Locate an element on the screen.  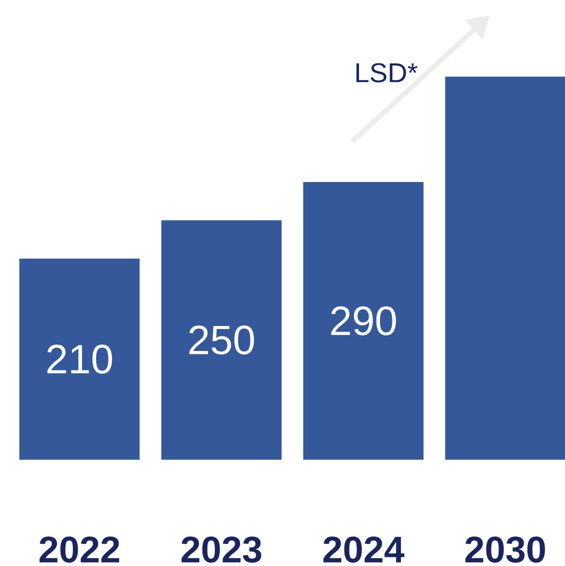
data-label: 210 is located at coordinates (79, 359).